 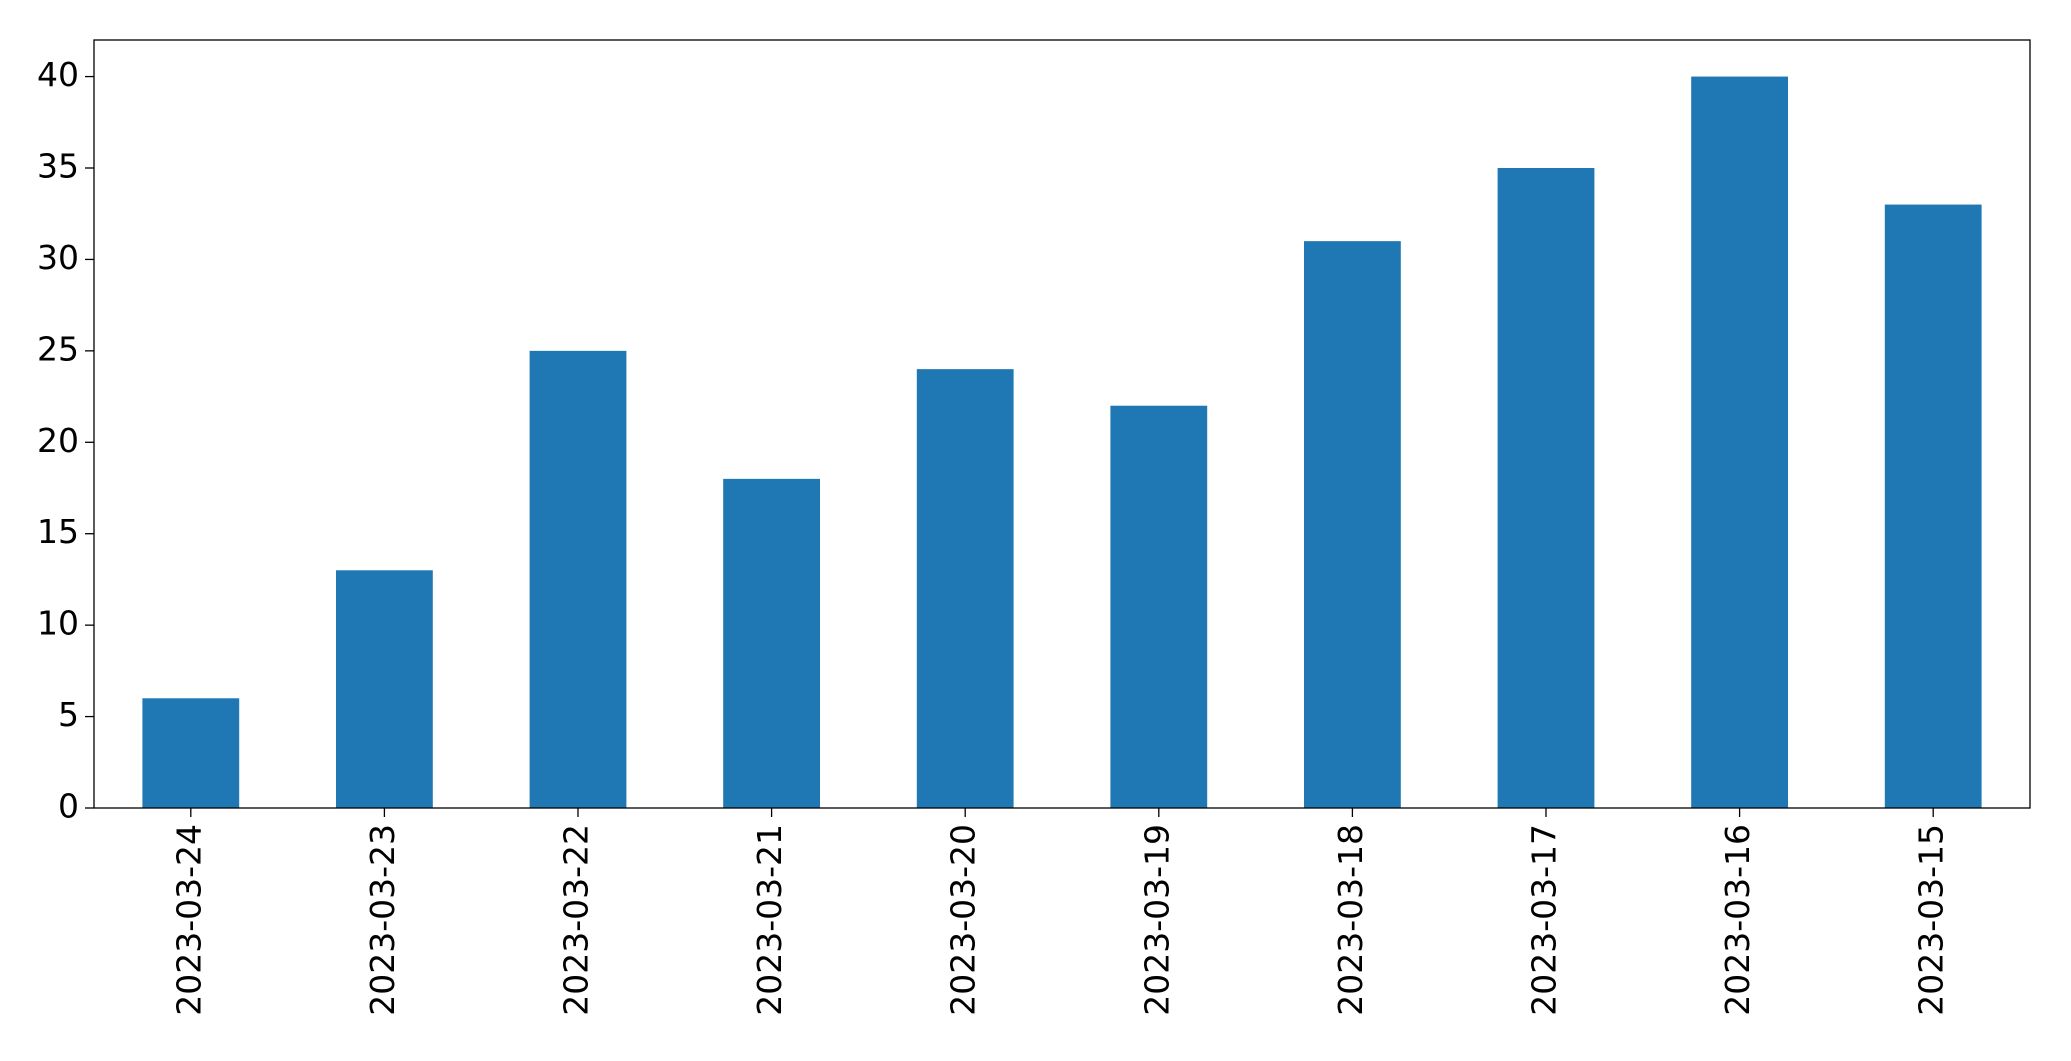 I want to click on x-tick-label: 2023-03-19, so click(x=1156, y=920).